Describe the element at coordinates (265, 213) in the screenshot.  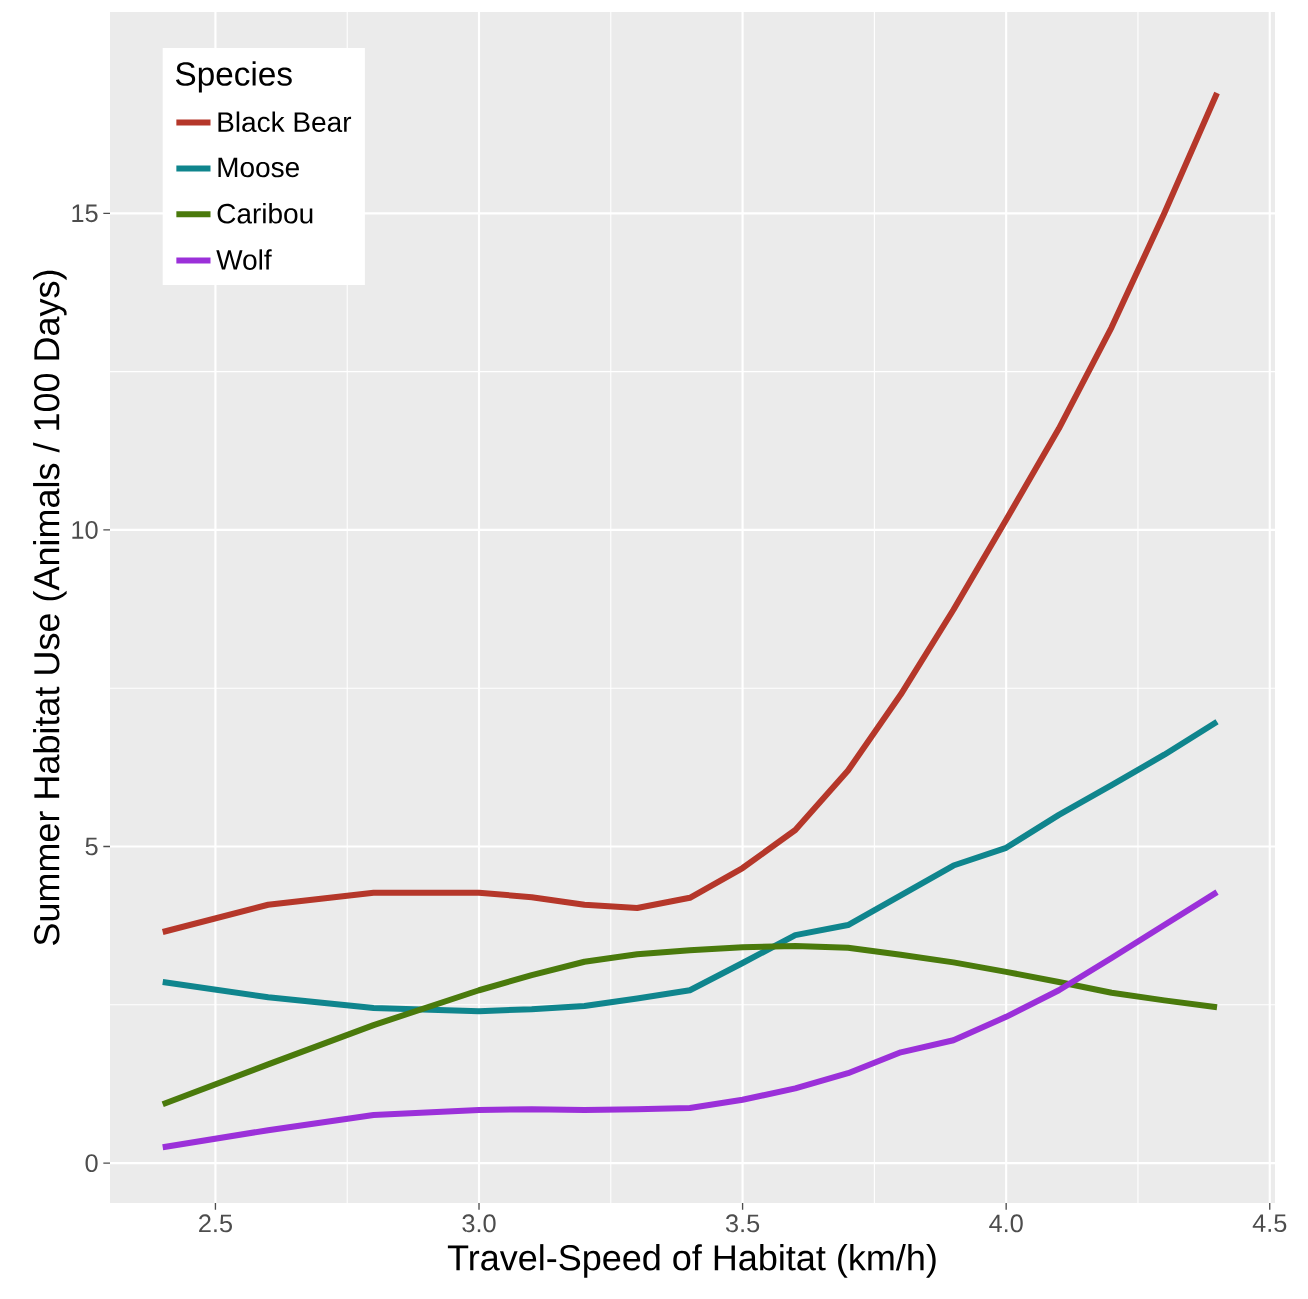
I see `legend-label: Caribou` at that location.